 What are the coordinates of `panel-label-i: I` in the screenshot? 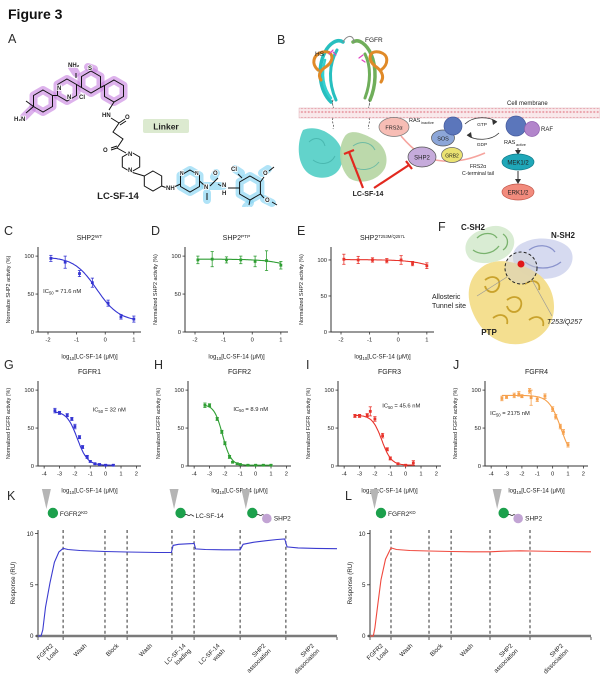 It's located at (308, 365).